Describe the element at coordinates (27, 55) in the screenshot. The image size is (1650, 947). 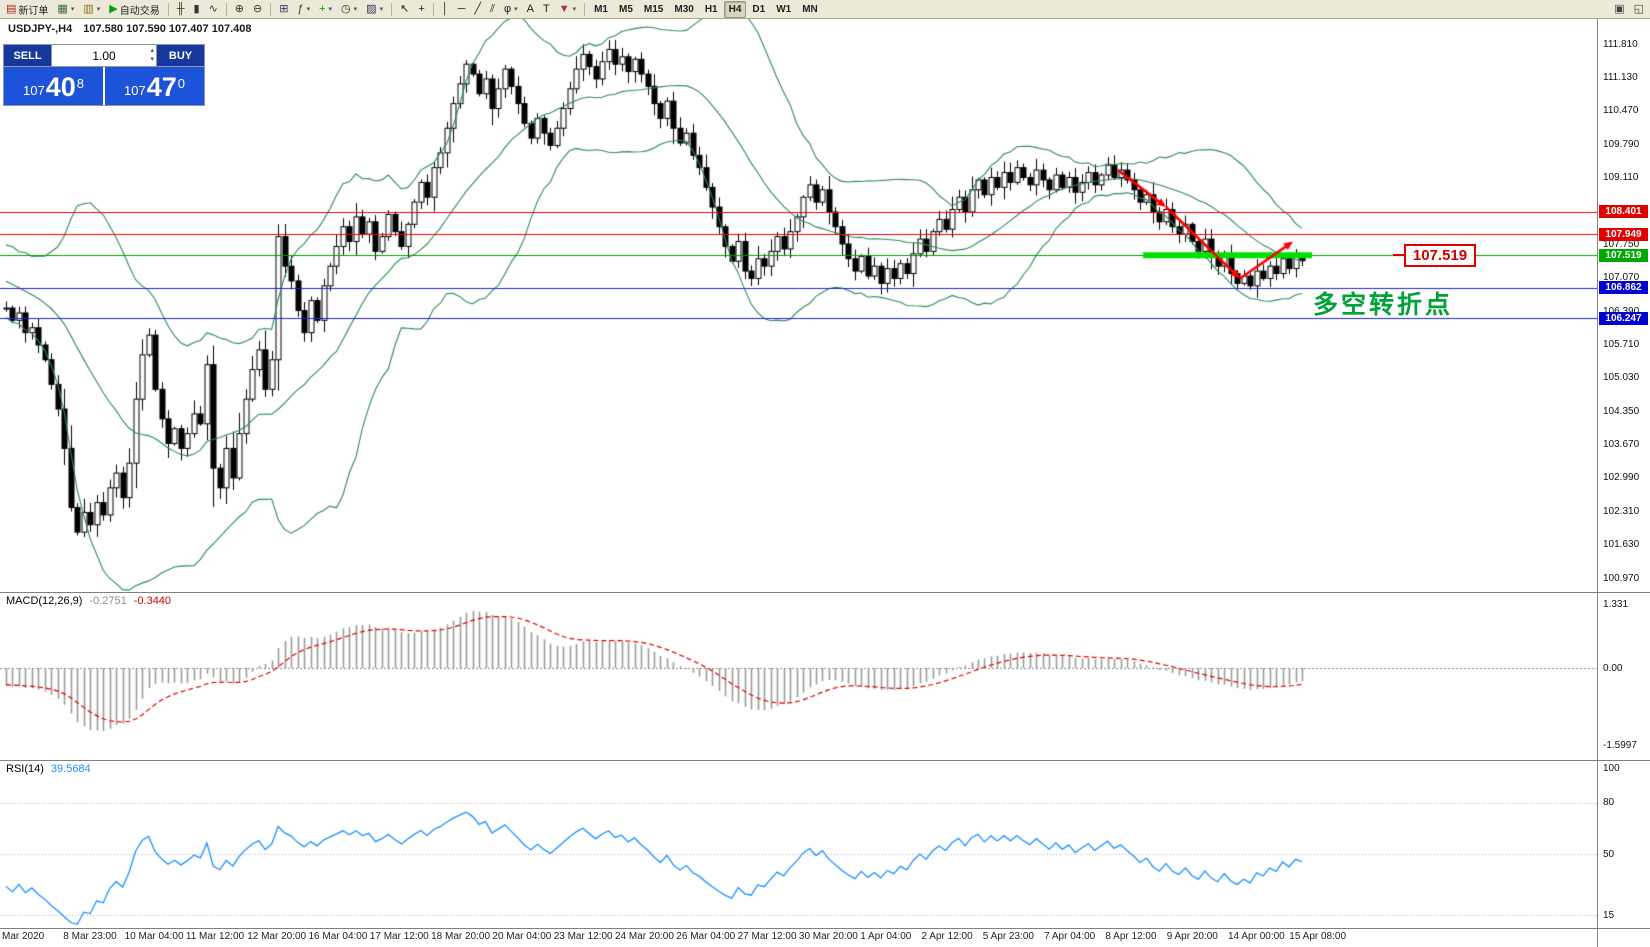
I see `sell-button: SELL` at that location.